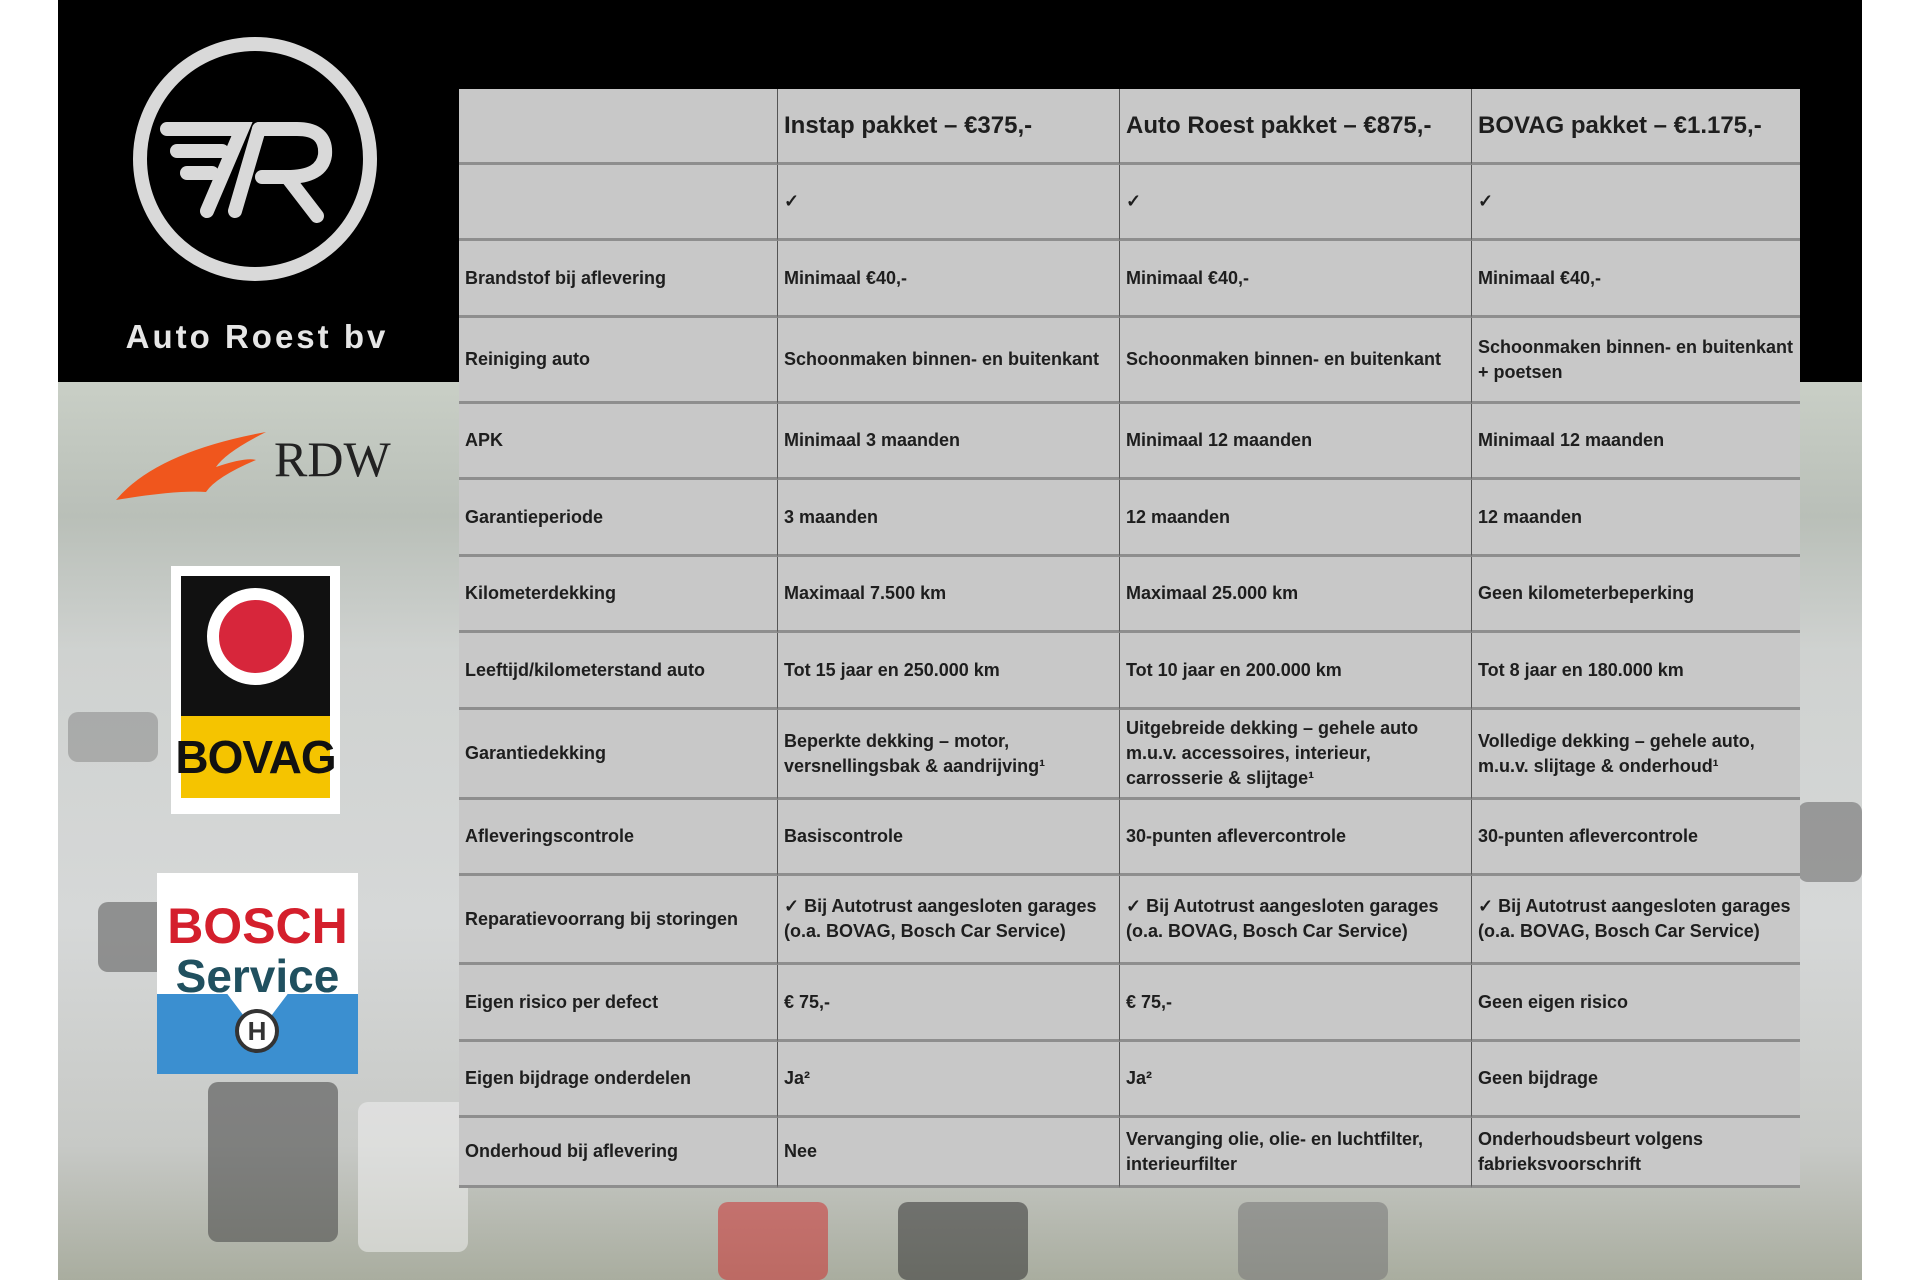 The width and height of the screenshot is (1920, 1280). I want to click on column-header: BOVAG pakket – €1.175,-, so click(1636, 127).